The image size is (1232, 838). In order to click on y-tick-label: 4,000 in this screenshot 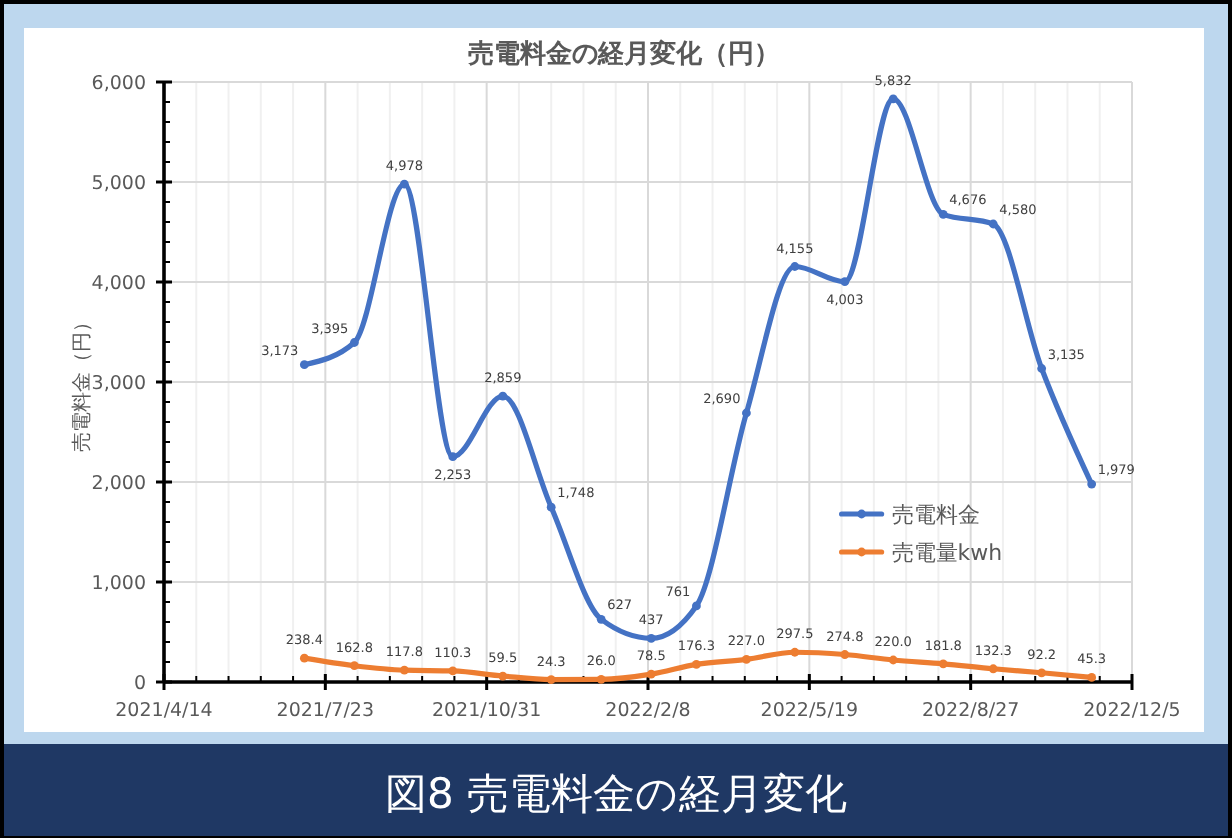, I will do `click(118, 284)`.